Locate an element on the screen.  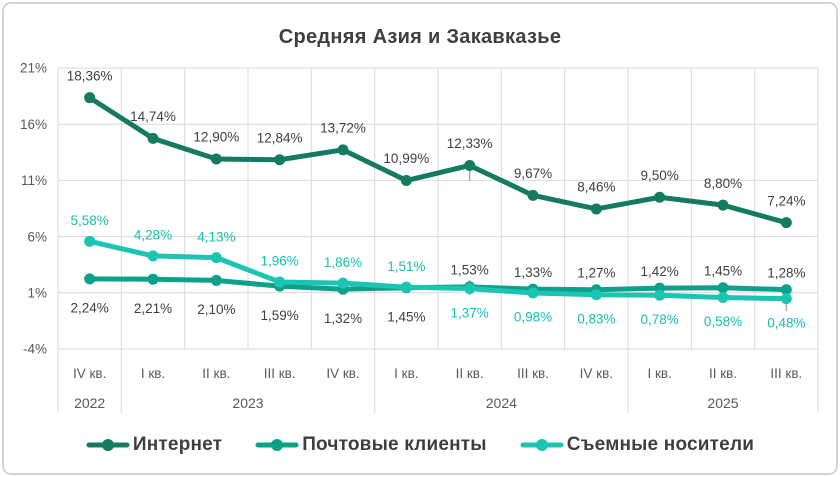
data-label: 8,80% is located at coordinates (723, 183).